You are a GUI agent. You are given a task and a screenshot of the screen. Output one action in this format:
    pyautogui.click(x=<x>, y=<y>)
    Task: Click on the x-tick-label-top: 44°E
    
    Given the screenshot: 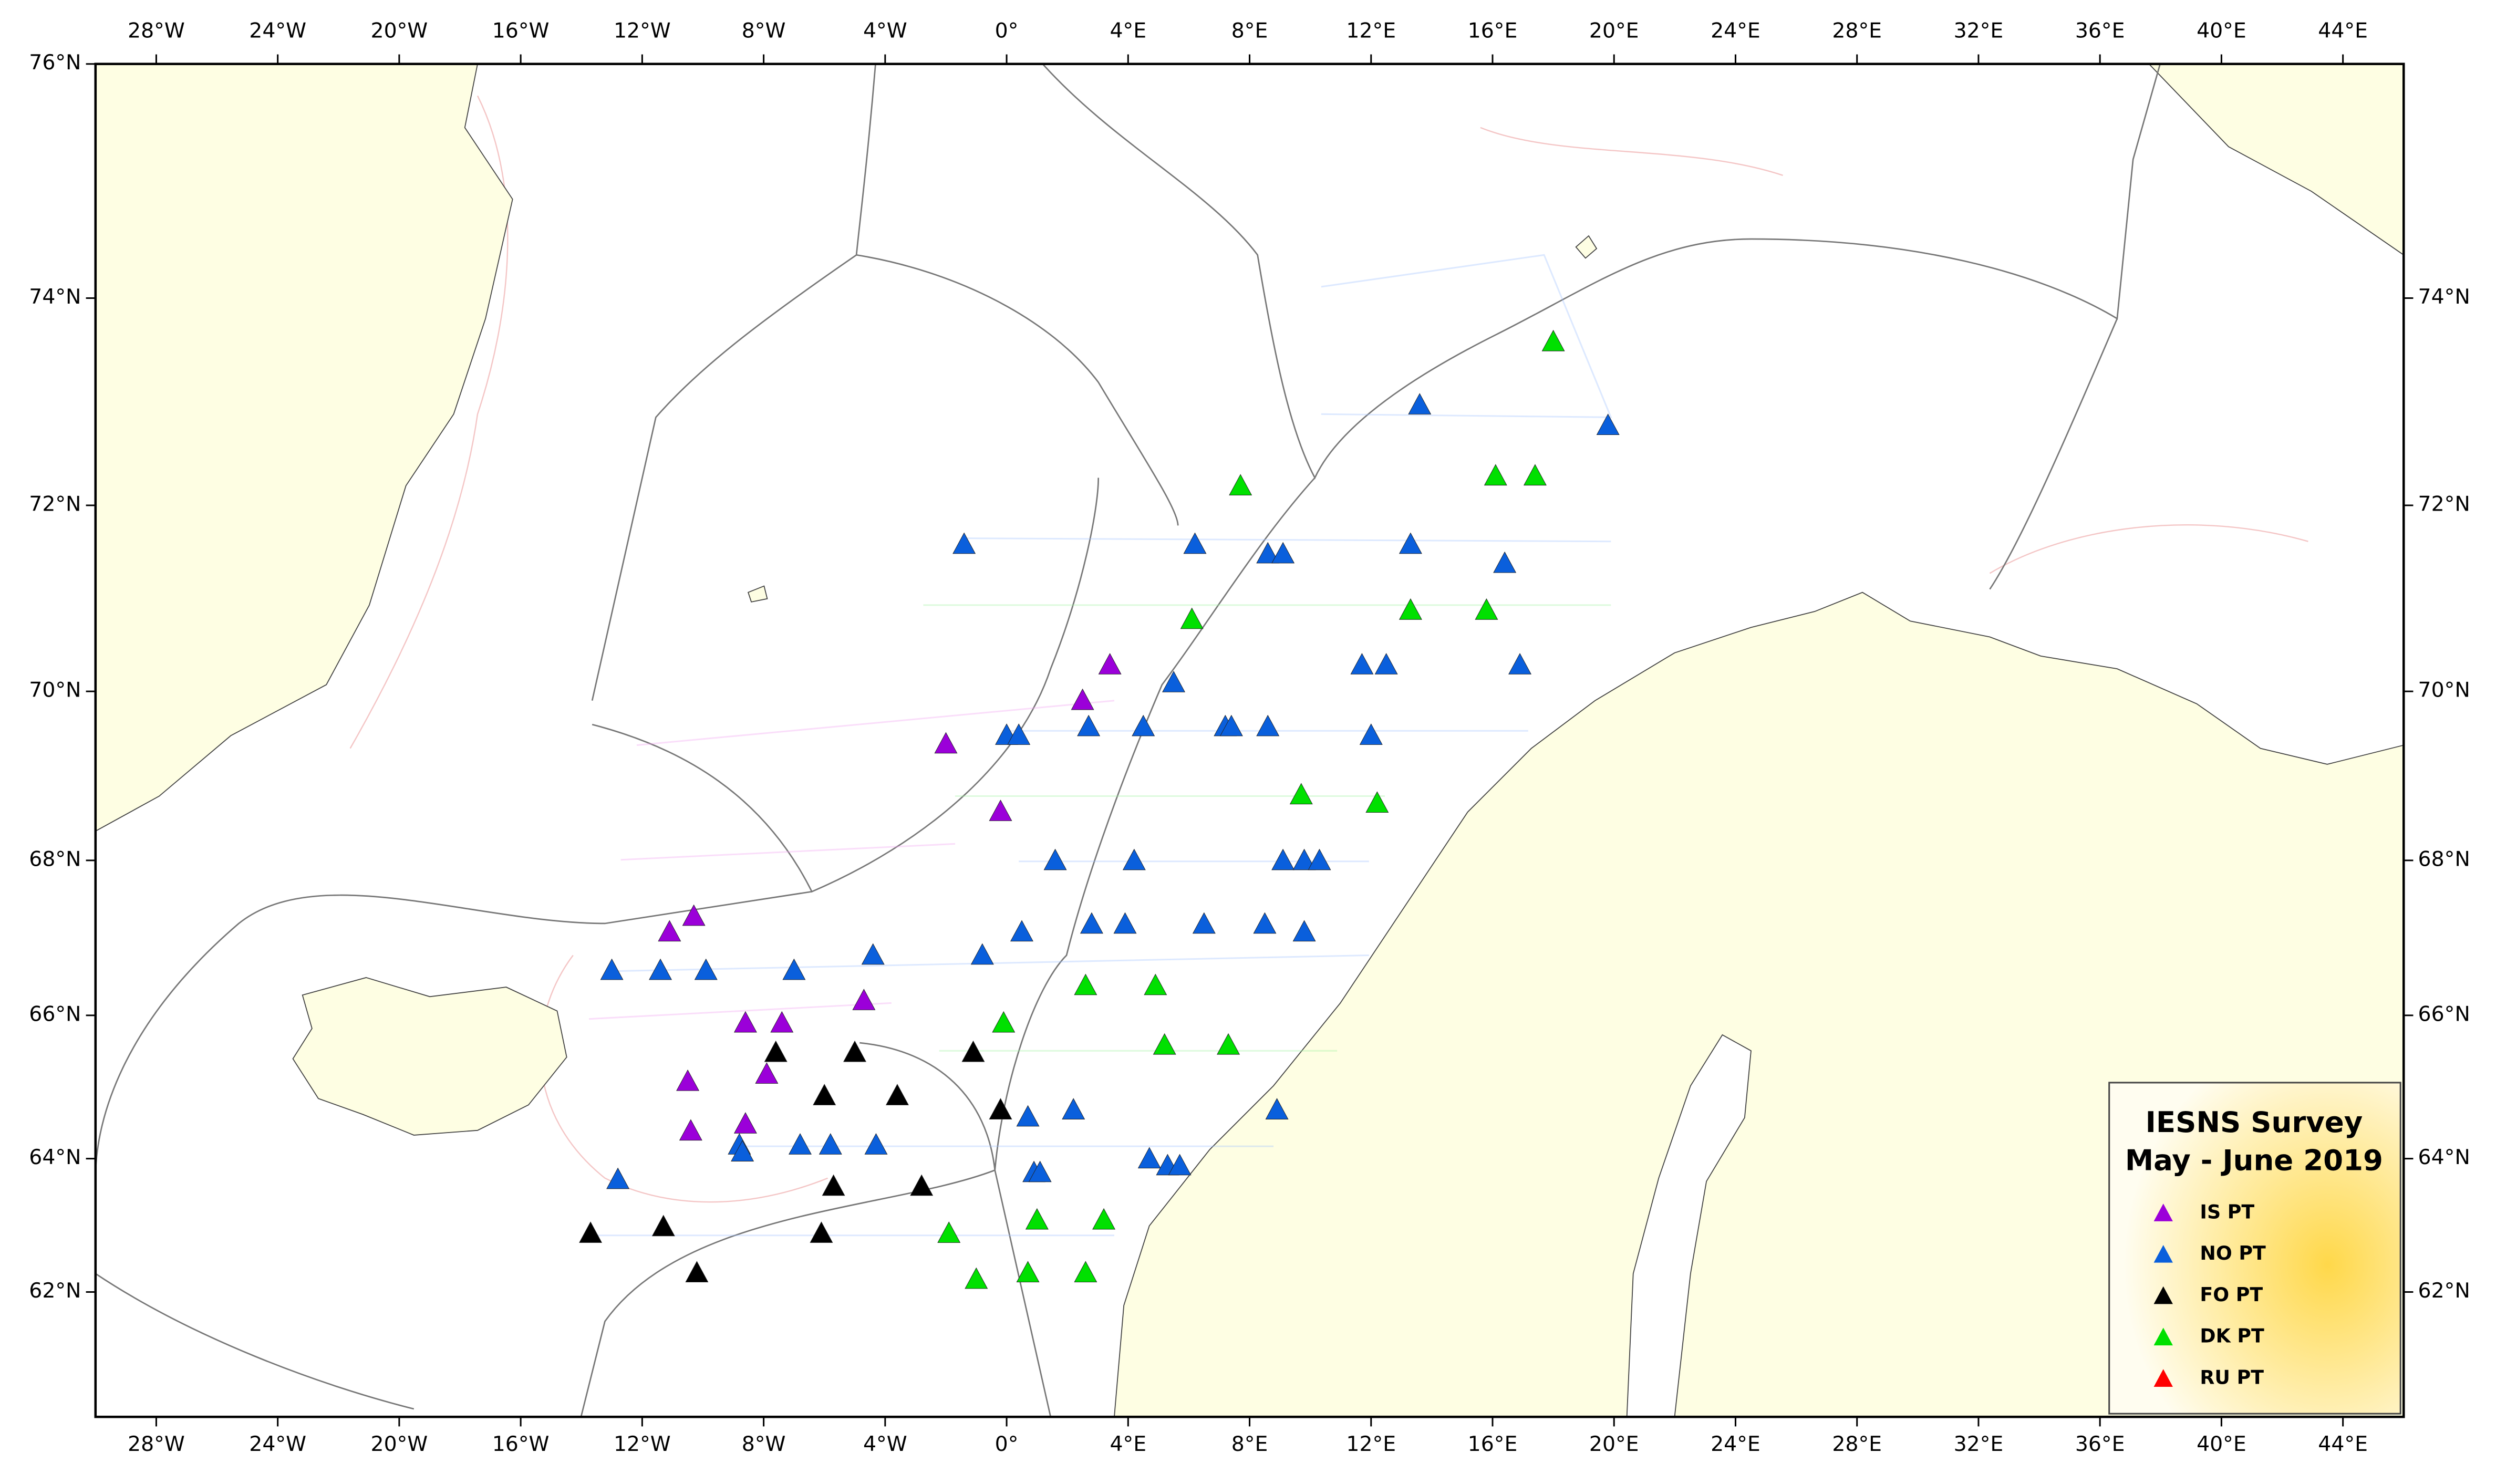 What is the action you would take?
    pyautogui.click(x=2343, y=31)
    